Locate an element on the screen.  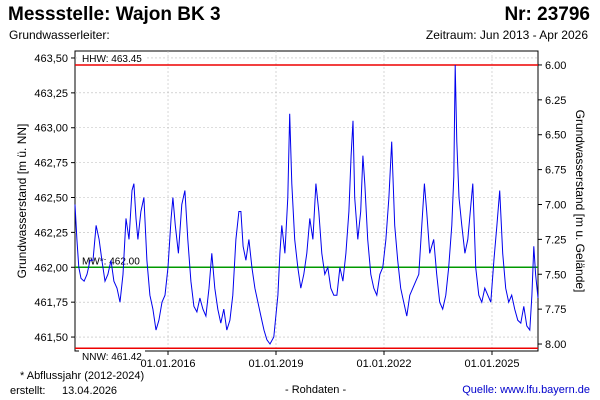
station-number: Nr: 23796 is located at coordinates (547, 14).